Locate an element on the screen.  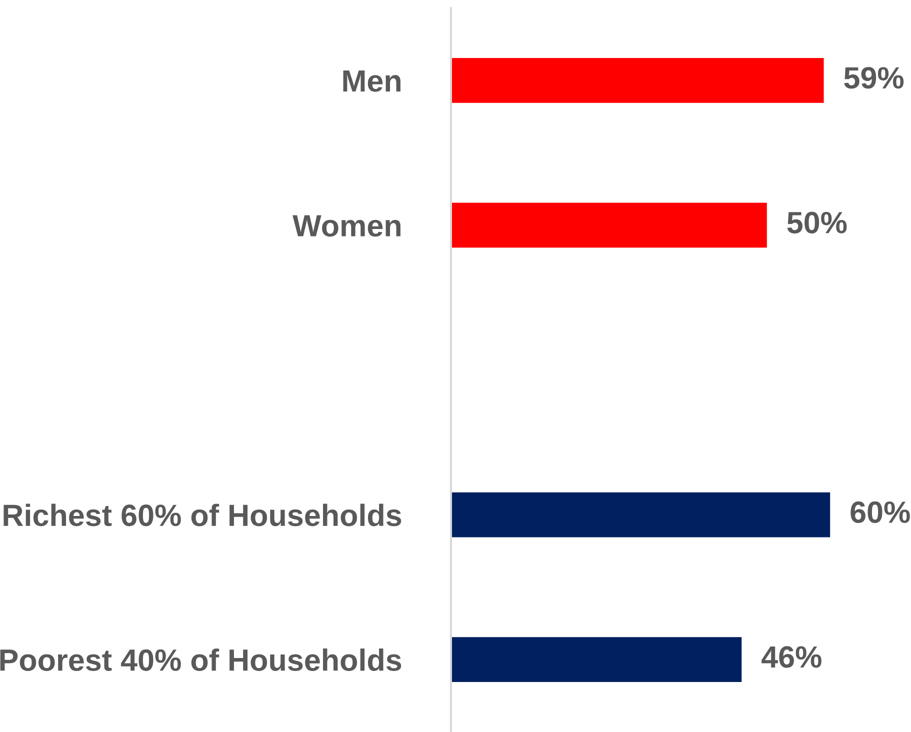
data-label: 59% is located at coordinates (874, 78).